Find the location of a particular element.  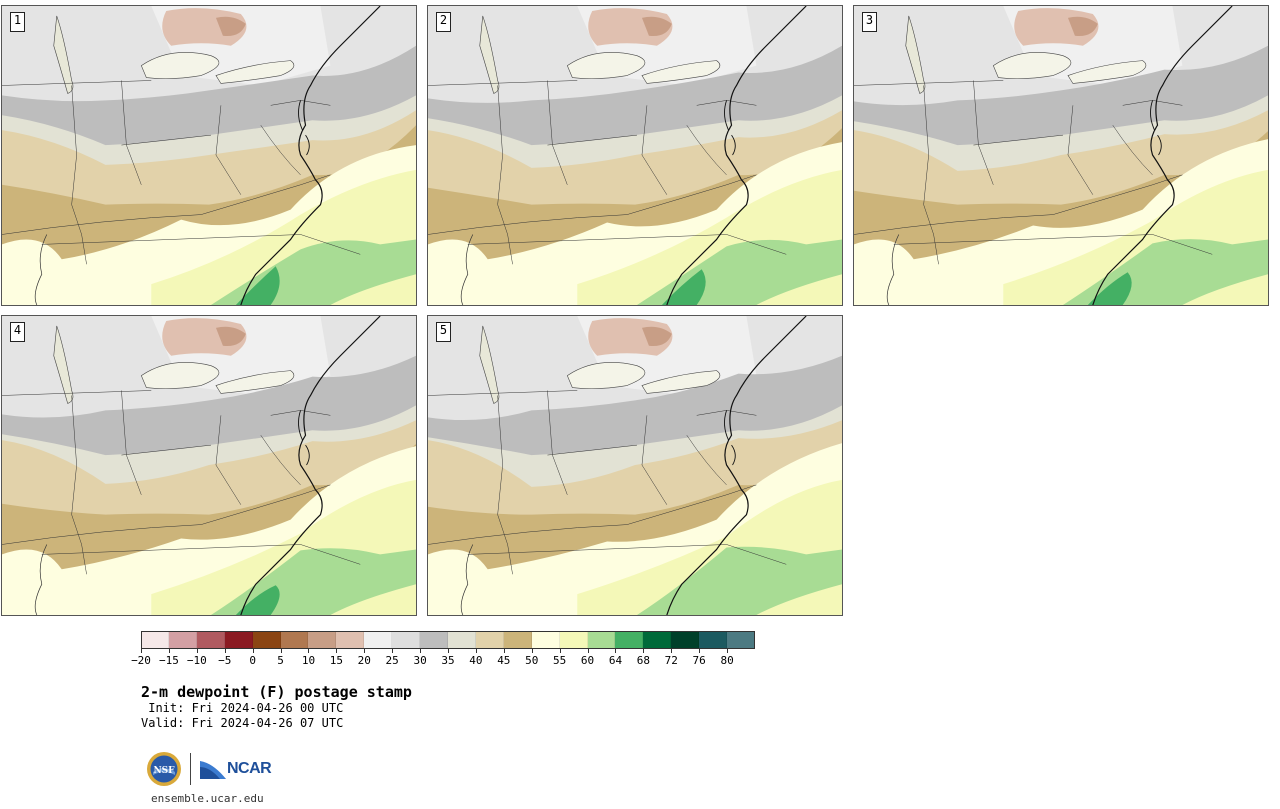

ensemble-member-panel-3: 3 is located at coordinates (1061, 155).